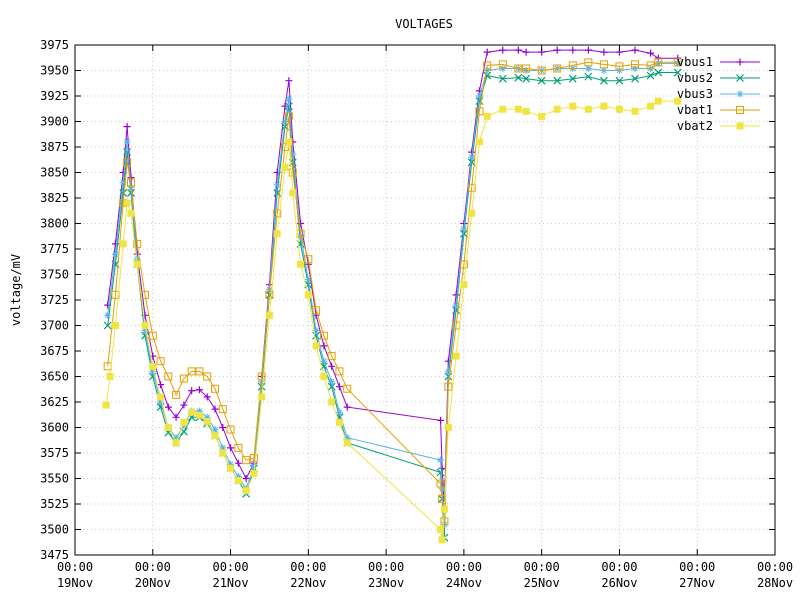  I want to click on y-tick-label: 3475, so click(54, 555).